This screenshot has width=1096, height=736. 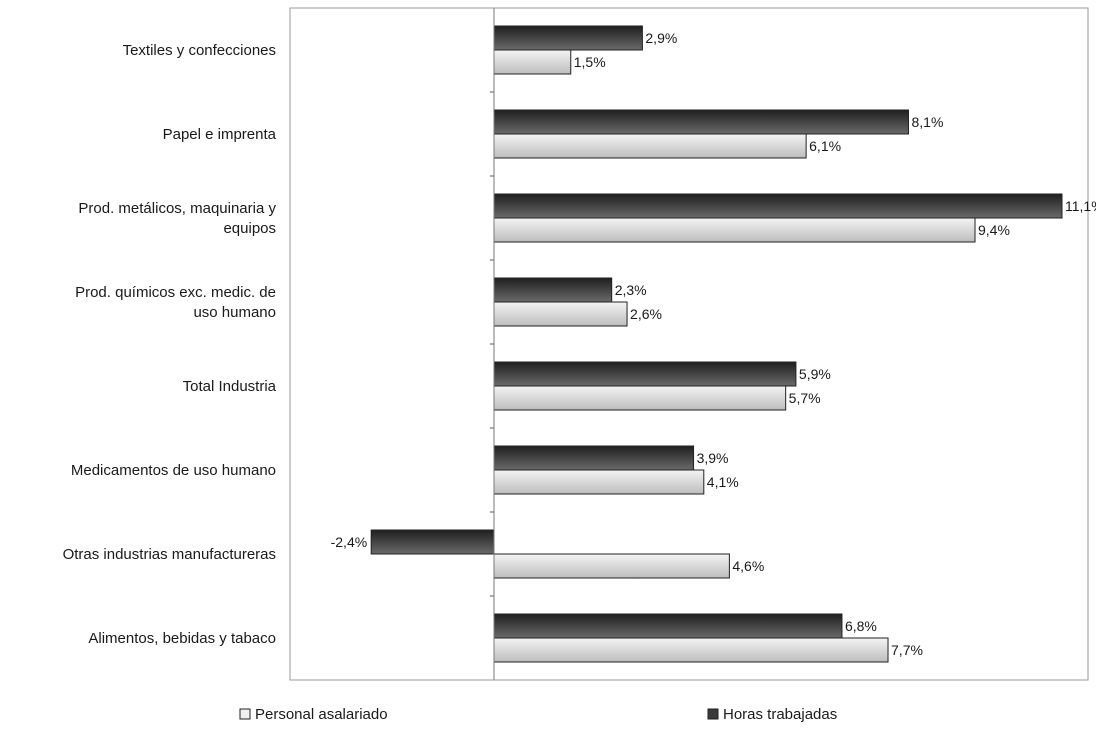 What do you see at coordinates (220, 134) in the screenshot?
I see `category-label: Papel e imprenta` at bounding box center [220, 134].